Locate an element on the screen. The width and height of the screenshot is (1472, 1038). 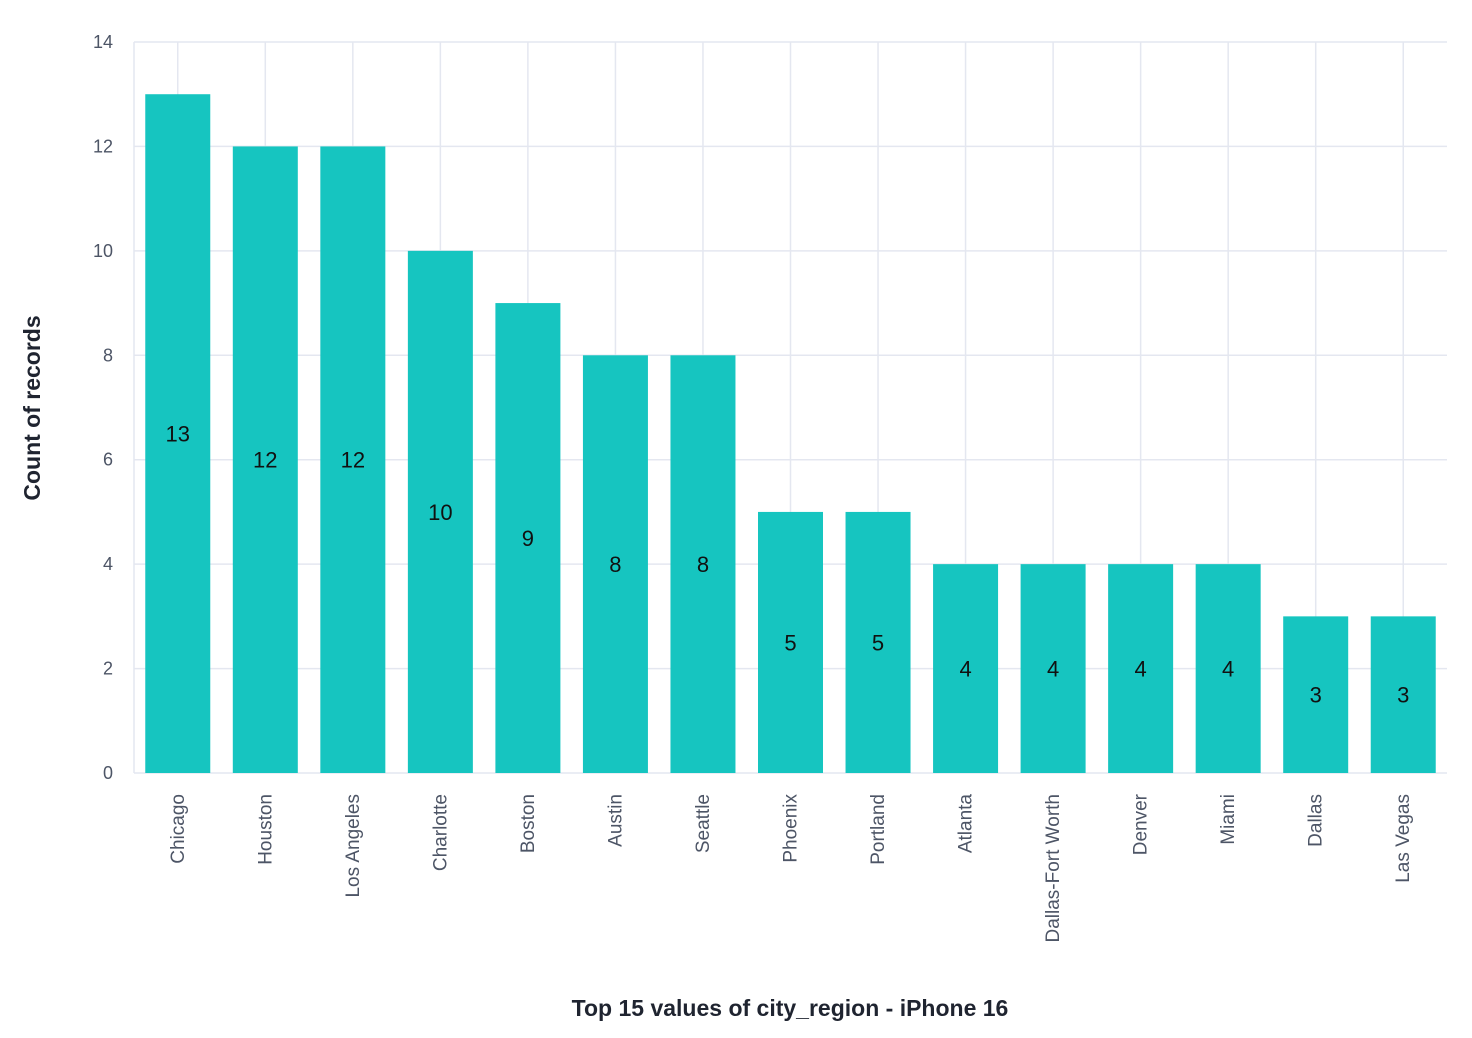
x-tick-label: Seattle is located at coordinates (703, 823).